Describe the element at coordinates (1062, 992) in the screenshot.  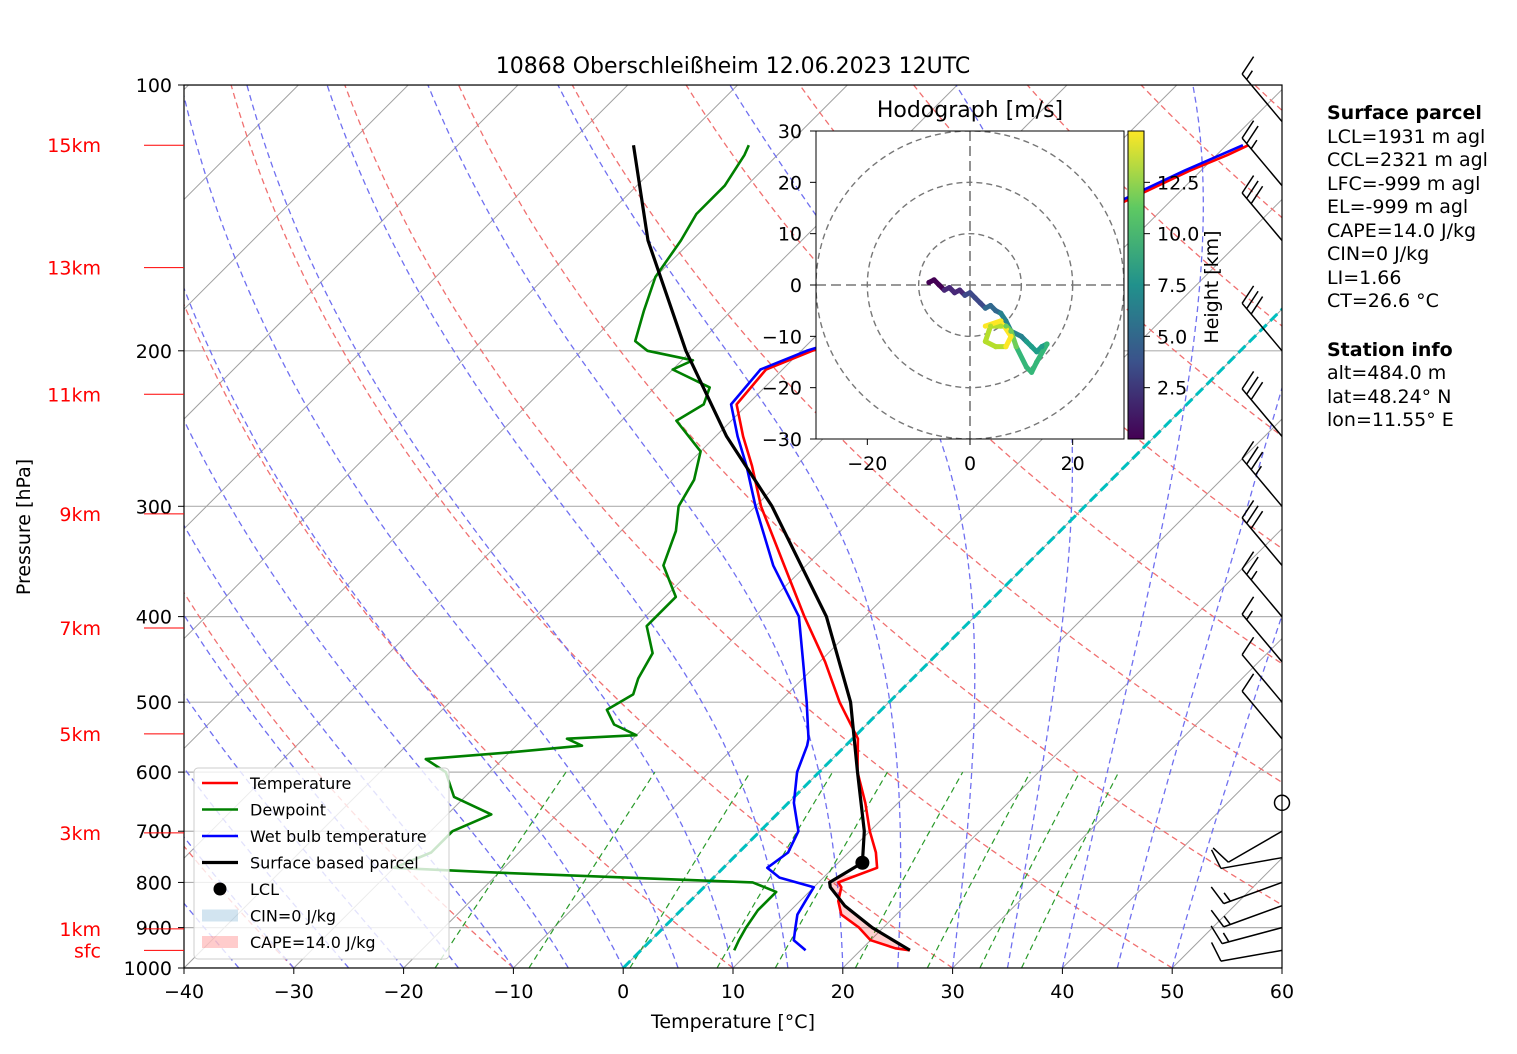
I see `x-tick-label: 40` at that location.